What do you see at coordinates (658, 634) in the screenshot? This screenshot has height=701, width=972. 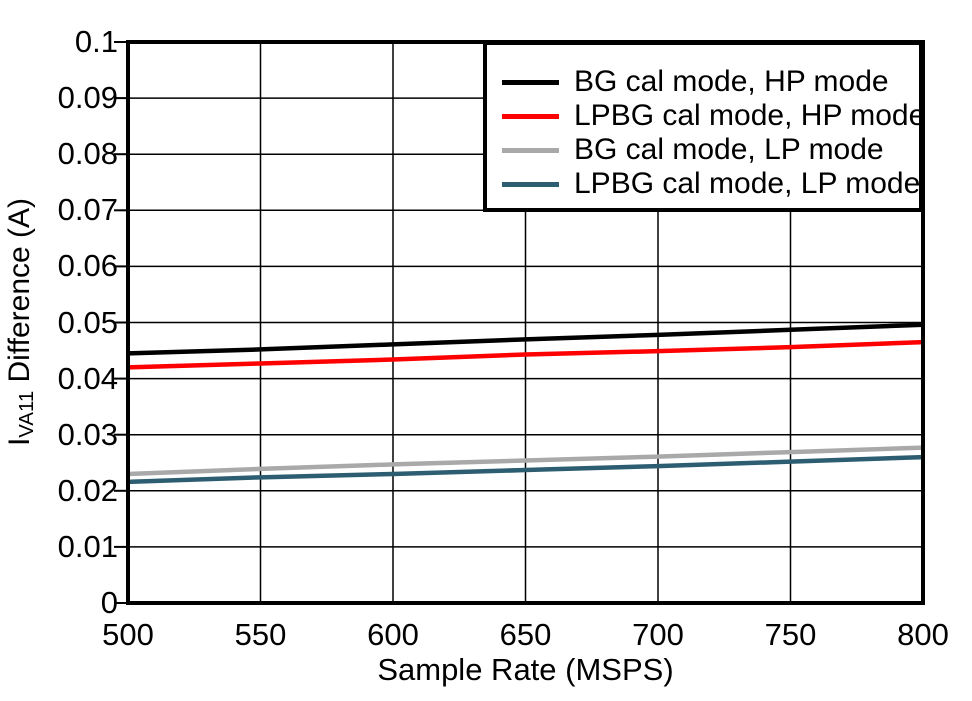 I see `x-tick-label: 700` at bounding box center [658, 634].